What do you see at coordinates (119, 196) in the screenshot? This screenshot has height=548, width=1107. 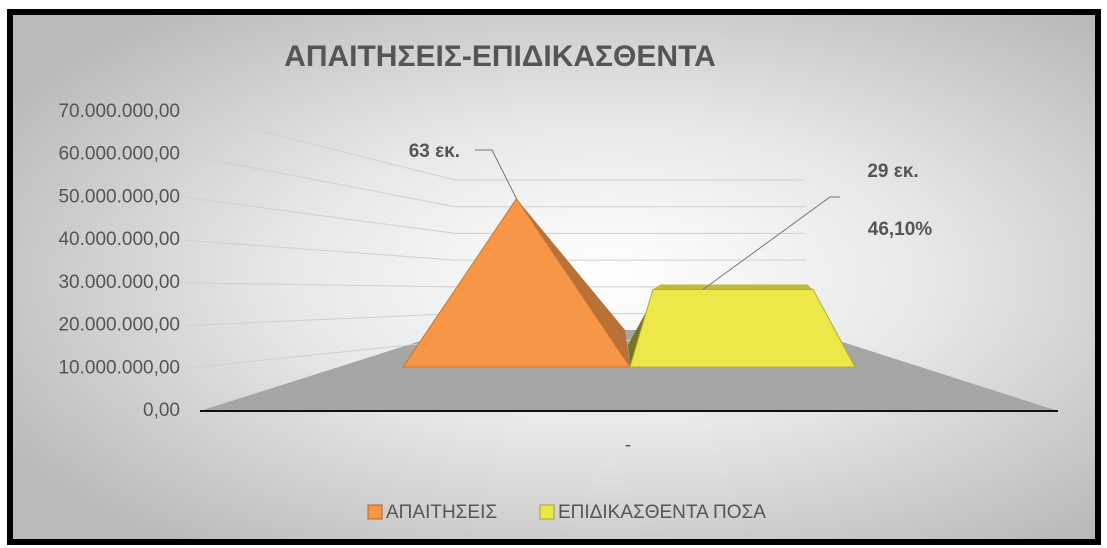 I see `y-tick-label: 50.000.000,00` at bounding box center [119, 196].